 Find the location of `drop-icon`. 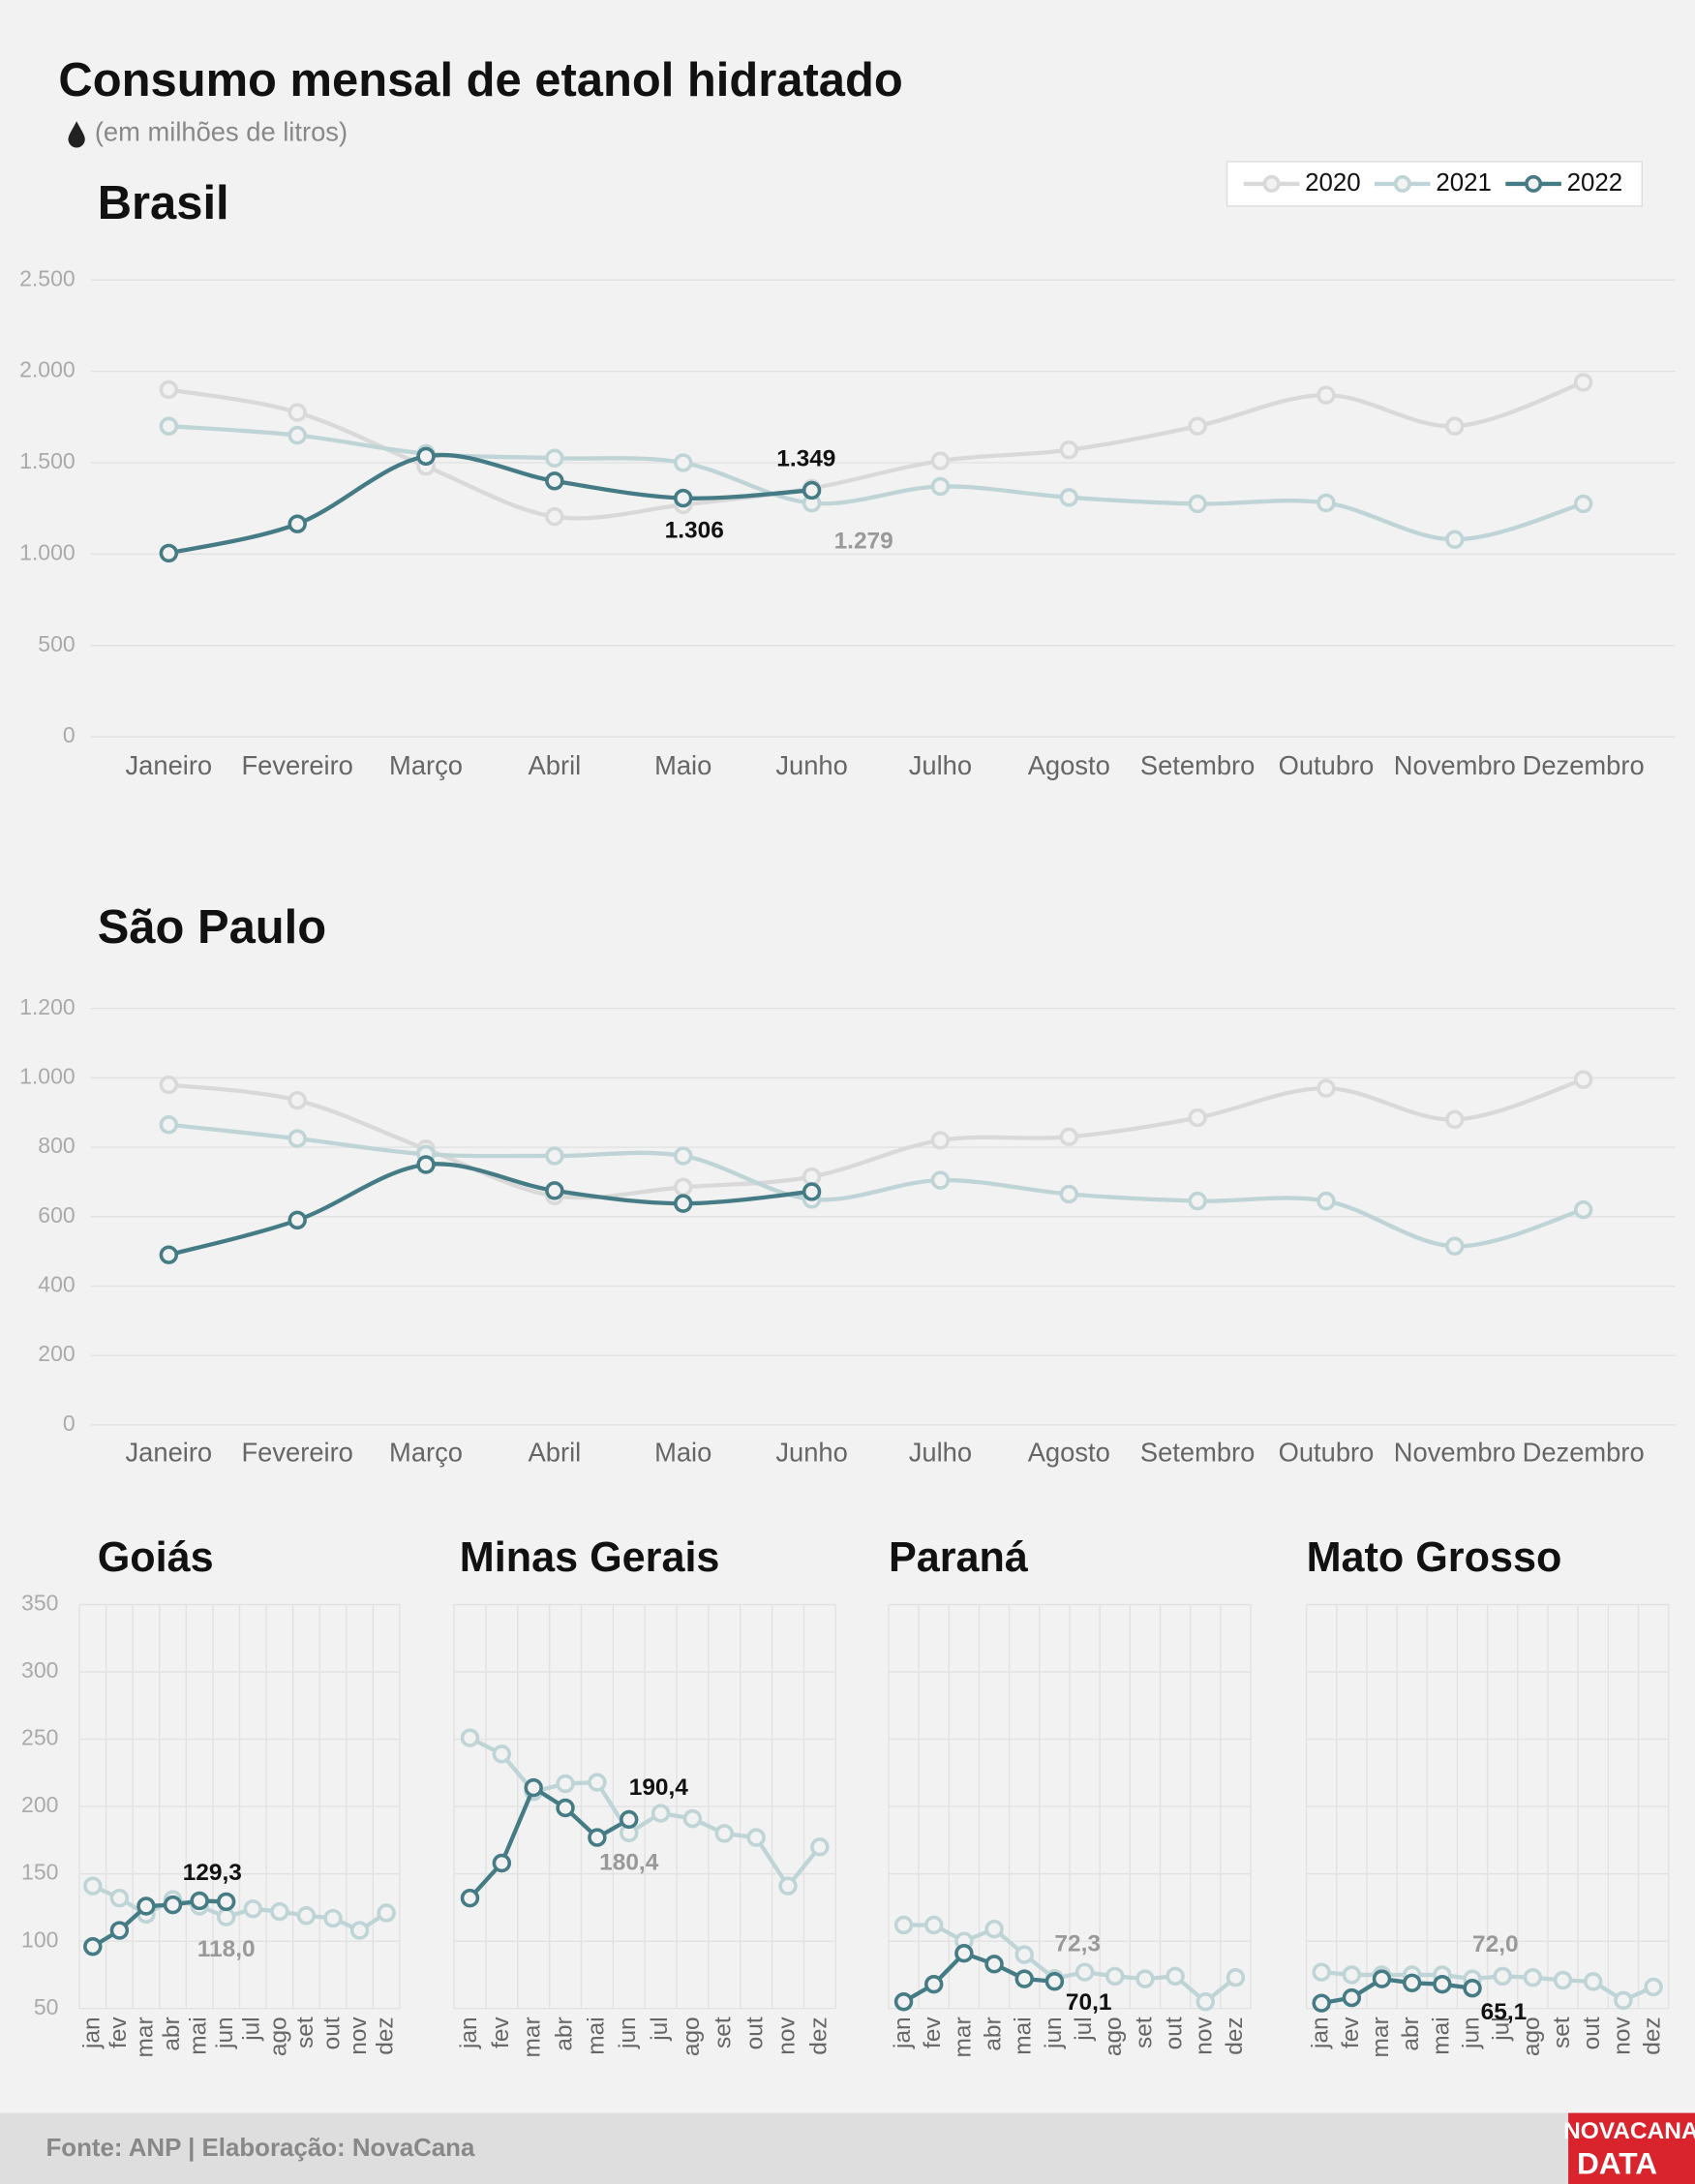

drop-icon is located at coordinates (77, 135).